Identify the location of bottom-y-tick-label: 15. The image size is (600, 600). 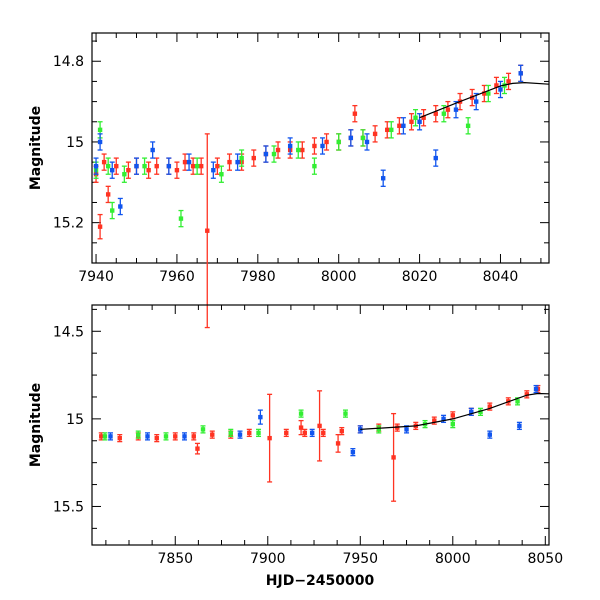
(75, 420).